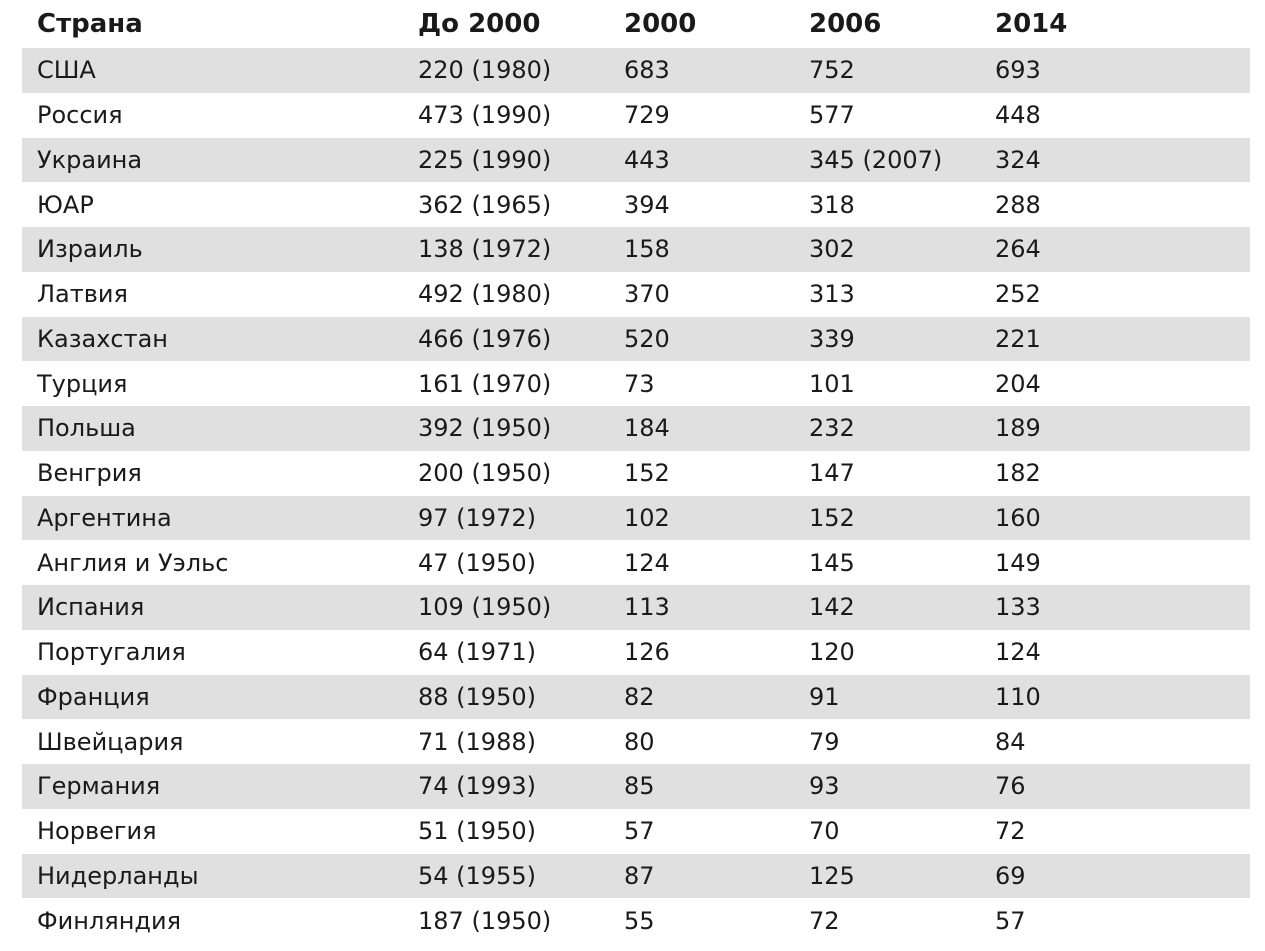 Image resolution: width=1265 pixels, height=951 pixels. Describe the element at coordinates (647, 652) in the screenshot. I see `cell-2000: 126` at that location.